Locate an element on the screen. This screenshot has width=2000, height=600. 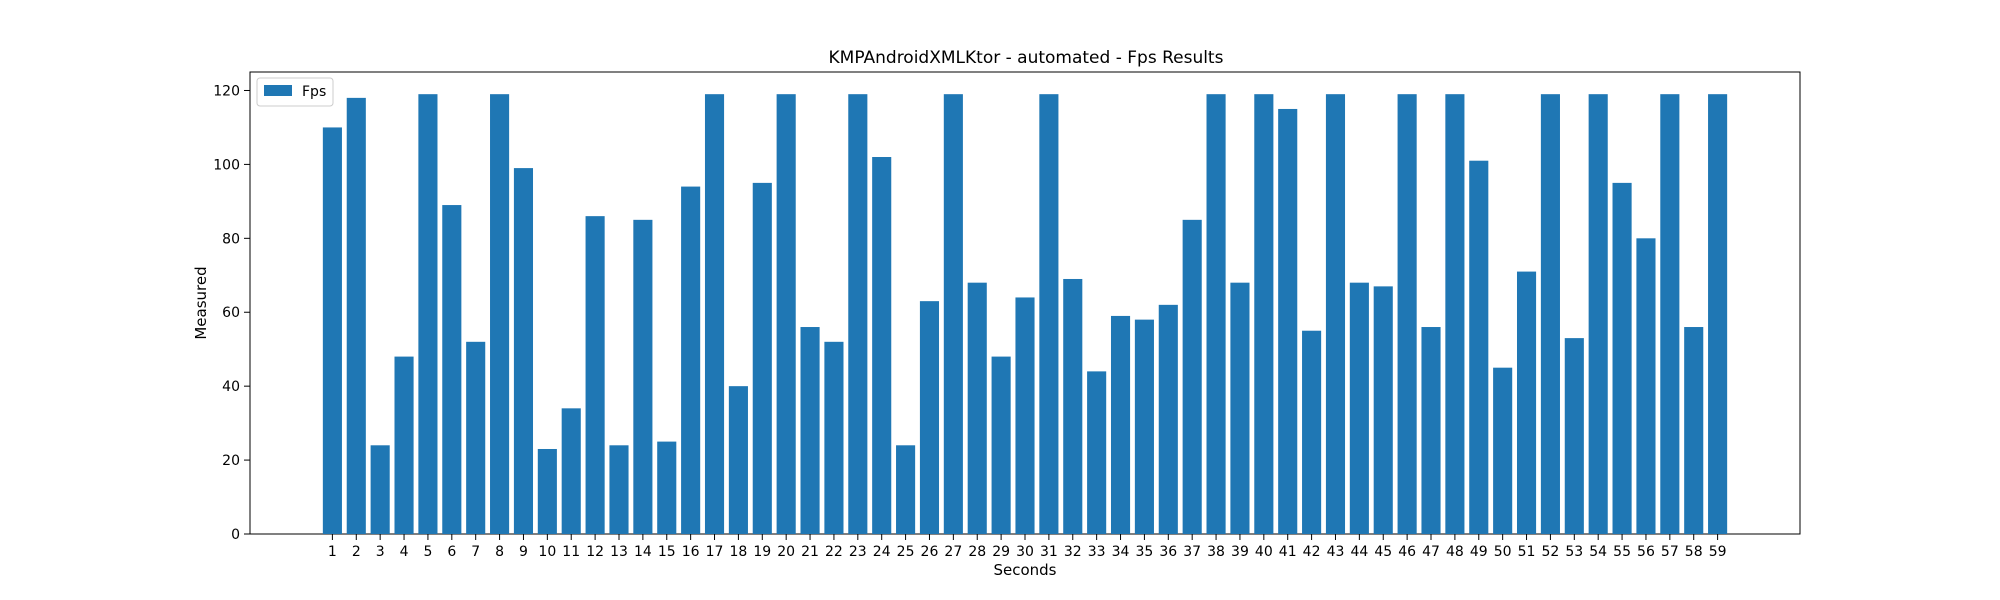
x-tick-label: 13 is located at coordinates (619, 552).